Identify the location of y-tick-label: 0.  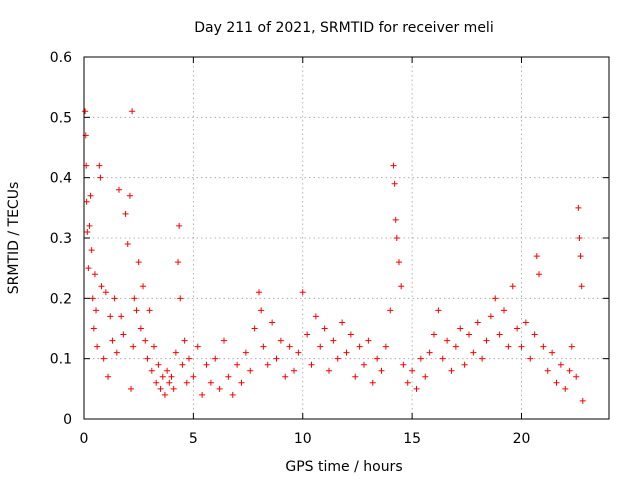
(67, 420).